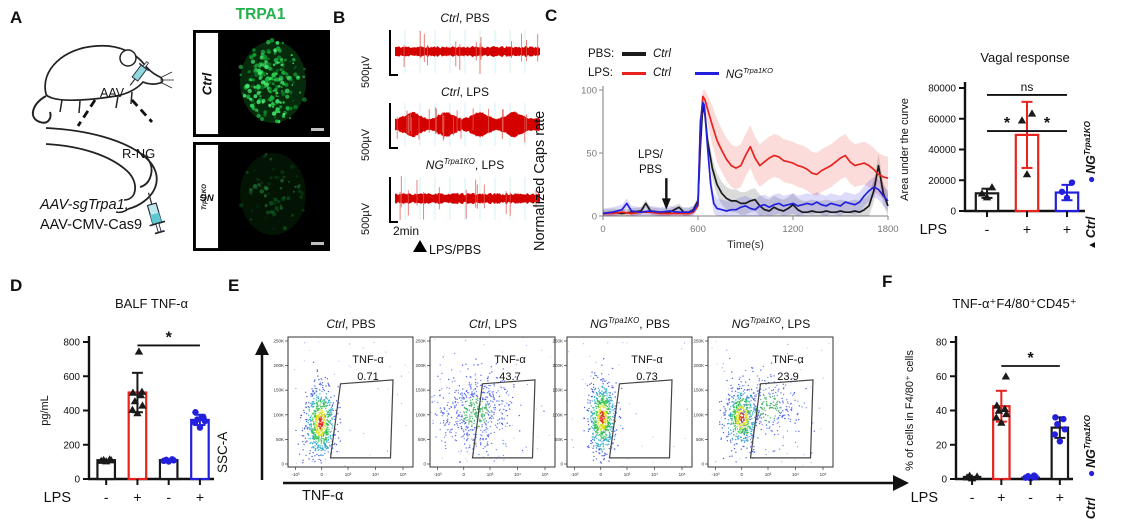 The height and width of the screenshot is (519, 1131). What do you see at coordinates (1091, 233) in the screenshot?
I see `legend-ctrl: ▲Ctrl` at bounding box center [1091, 233].